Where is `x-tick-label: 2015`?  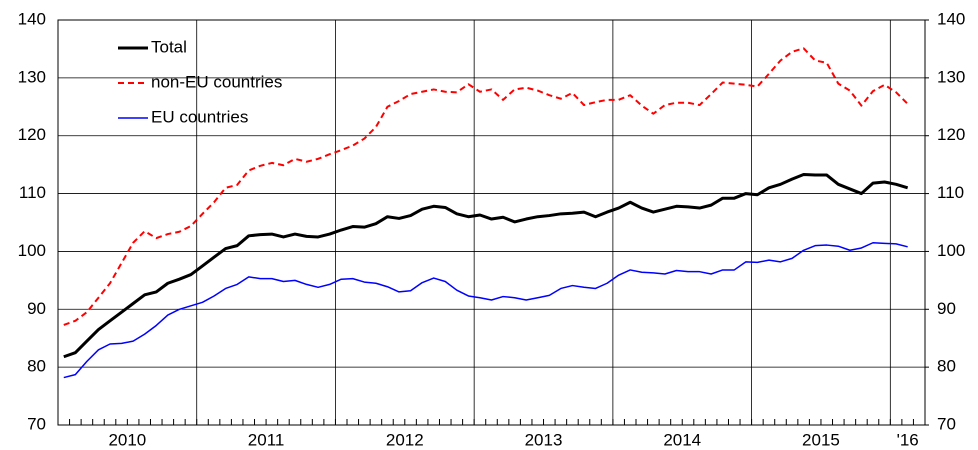 x-tick-label: 2015 is located at coordinates (821, 439).